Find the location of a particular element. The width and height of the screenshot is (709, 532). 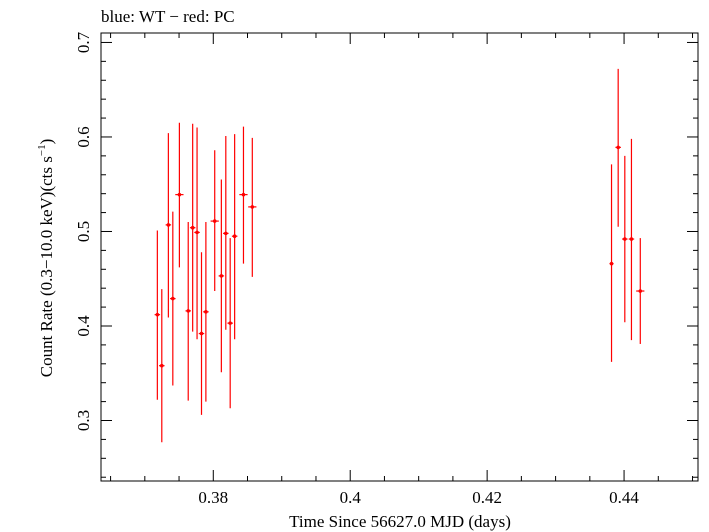

y-axis-label-end: ) is located at coordinates (46, 142).